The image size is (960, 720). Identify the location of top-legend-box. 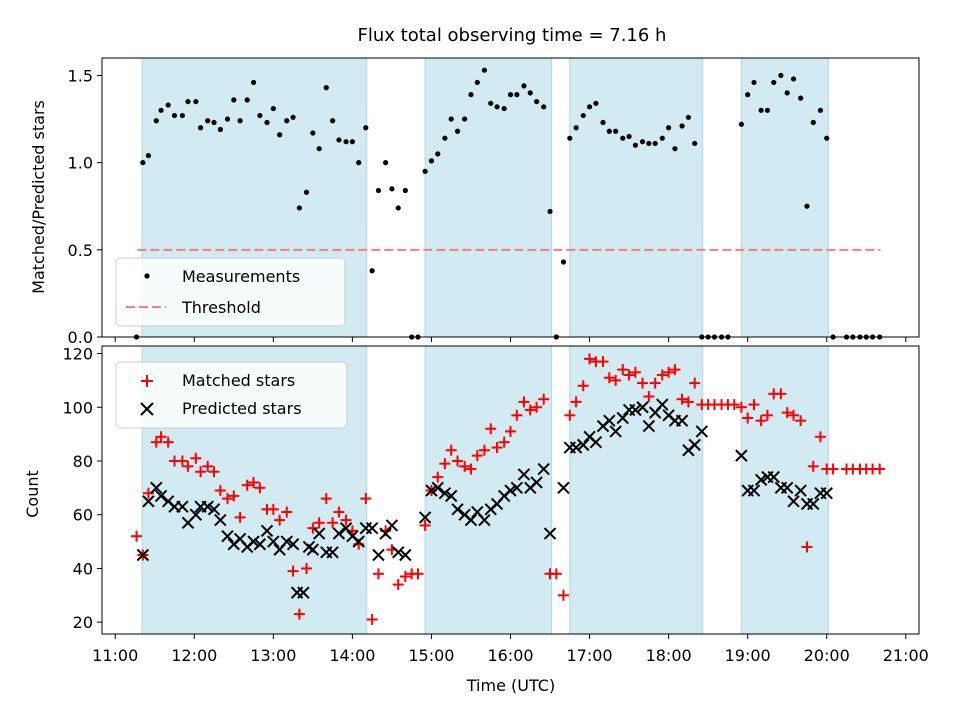
(230, 292).